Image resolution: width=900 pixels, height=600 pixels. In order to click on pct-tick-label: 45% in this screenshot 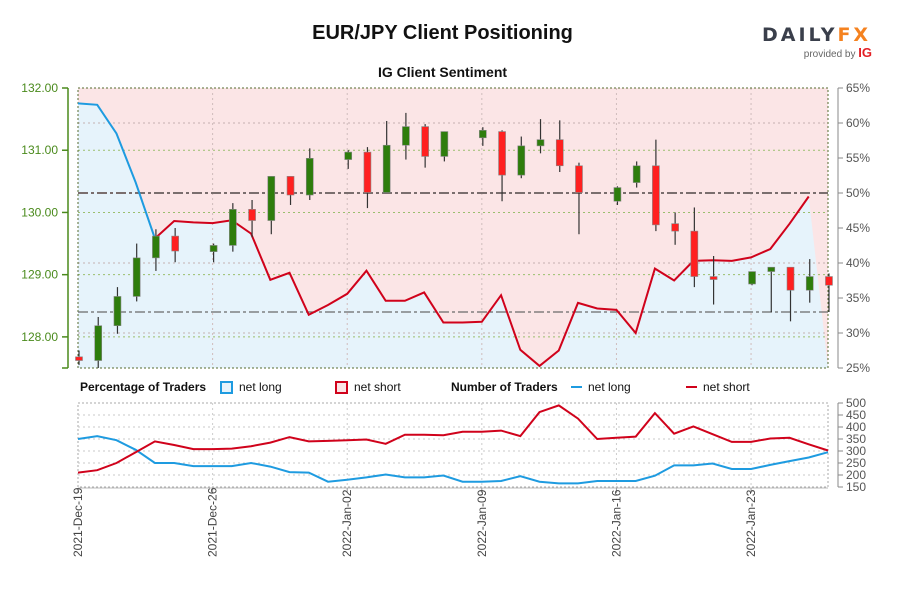, I will do `click(858, 228)`.